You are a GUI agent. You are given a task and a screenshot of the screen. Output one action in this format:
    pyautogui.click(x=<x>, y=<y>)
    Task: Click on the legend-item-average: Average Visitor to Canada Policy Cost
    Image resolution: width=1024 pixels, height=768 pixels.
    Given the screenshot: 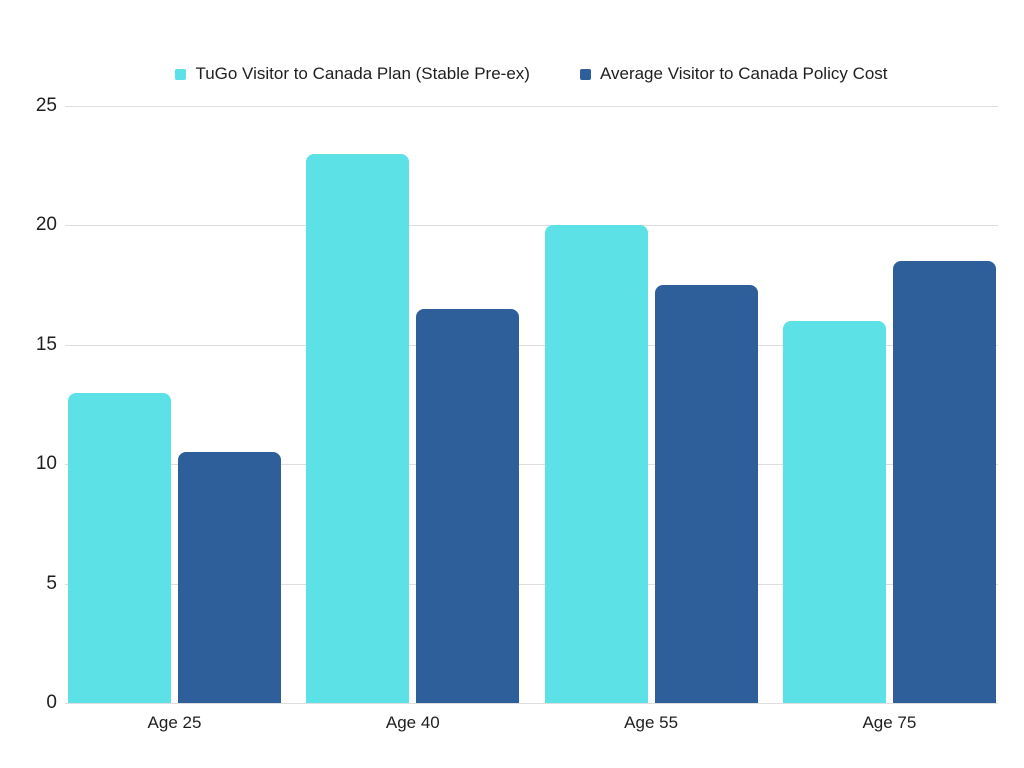 What is the action you would take?
    pyautogui.click(x=733, y=74)
    